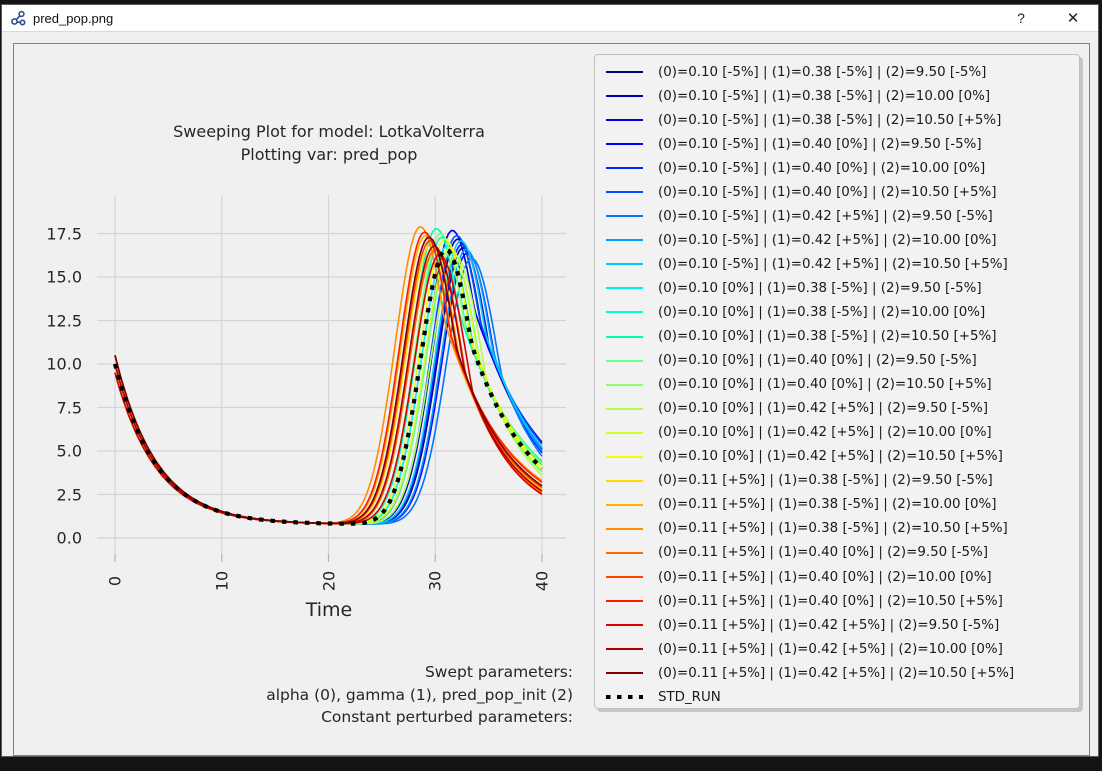 The width and height of the screenshot is (1102, 771). Describe the element at coordinates (689, 697) in the screenshot. I see `legend-label: STD_RUN` at that location.